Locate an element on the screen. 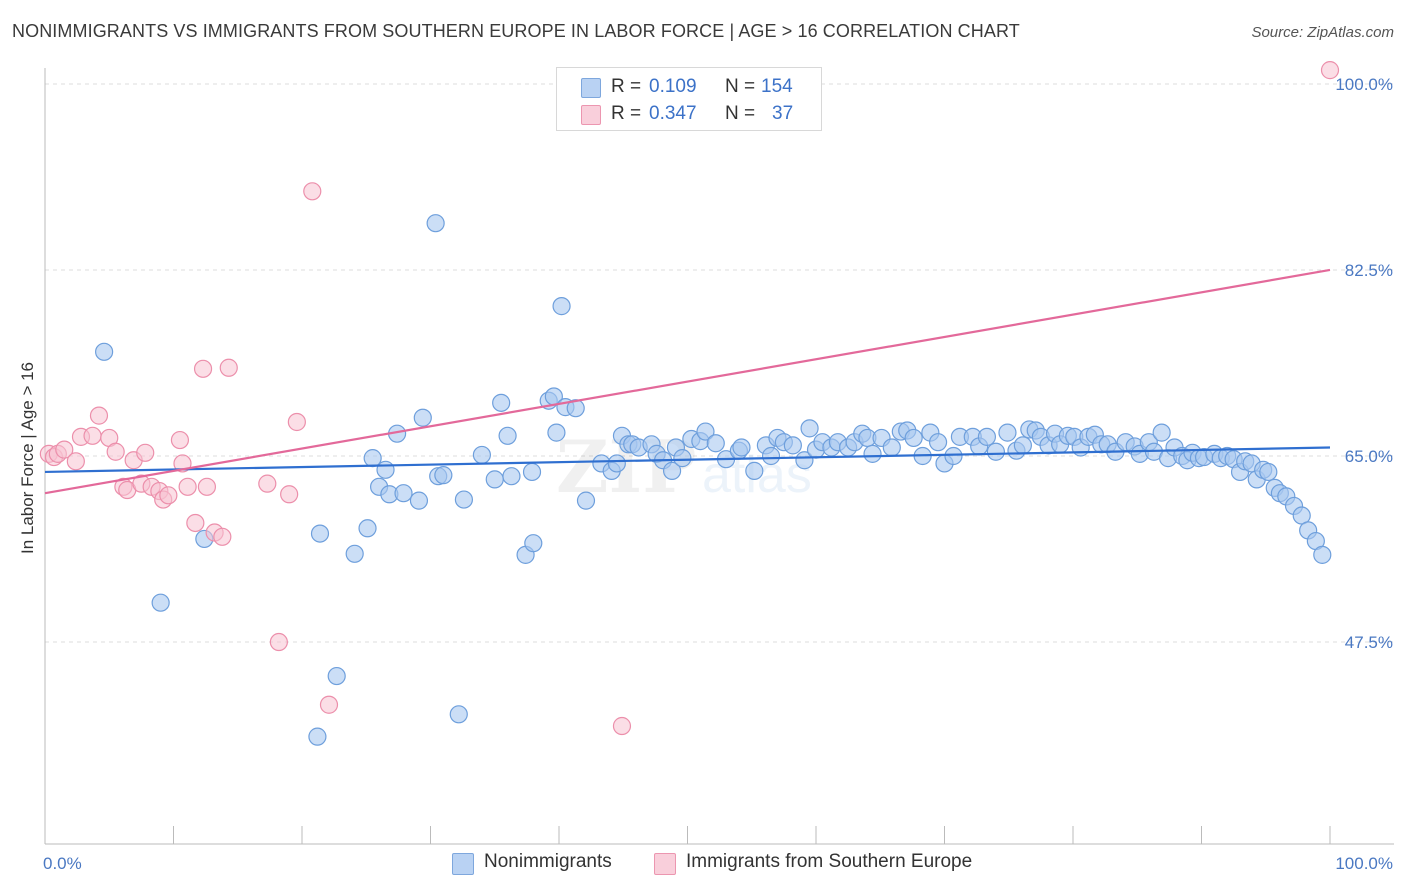 This screenshot has width=1406, height=892. source-label: Source: ZipAtlas.com is located at coordinates (1322, 32).